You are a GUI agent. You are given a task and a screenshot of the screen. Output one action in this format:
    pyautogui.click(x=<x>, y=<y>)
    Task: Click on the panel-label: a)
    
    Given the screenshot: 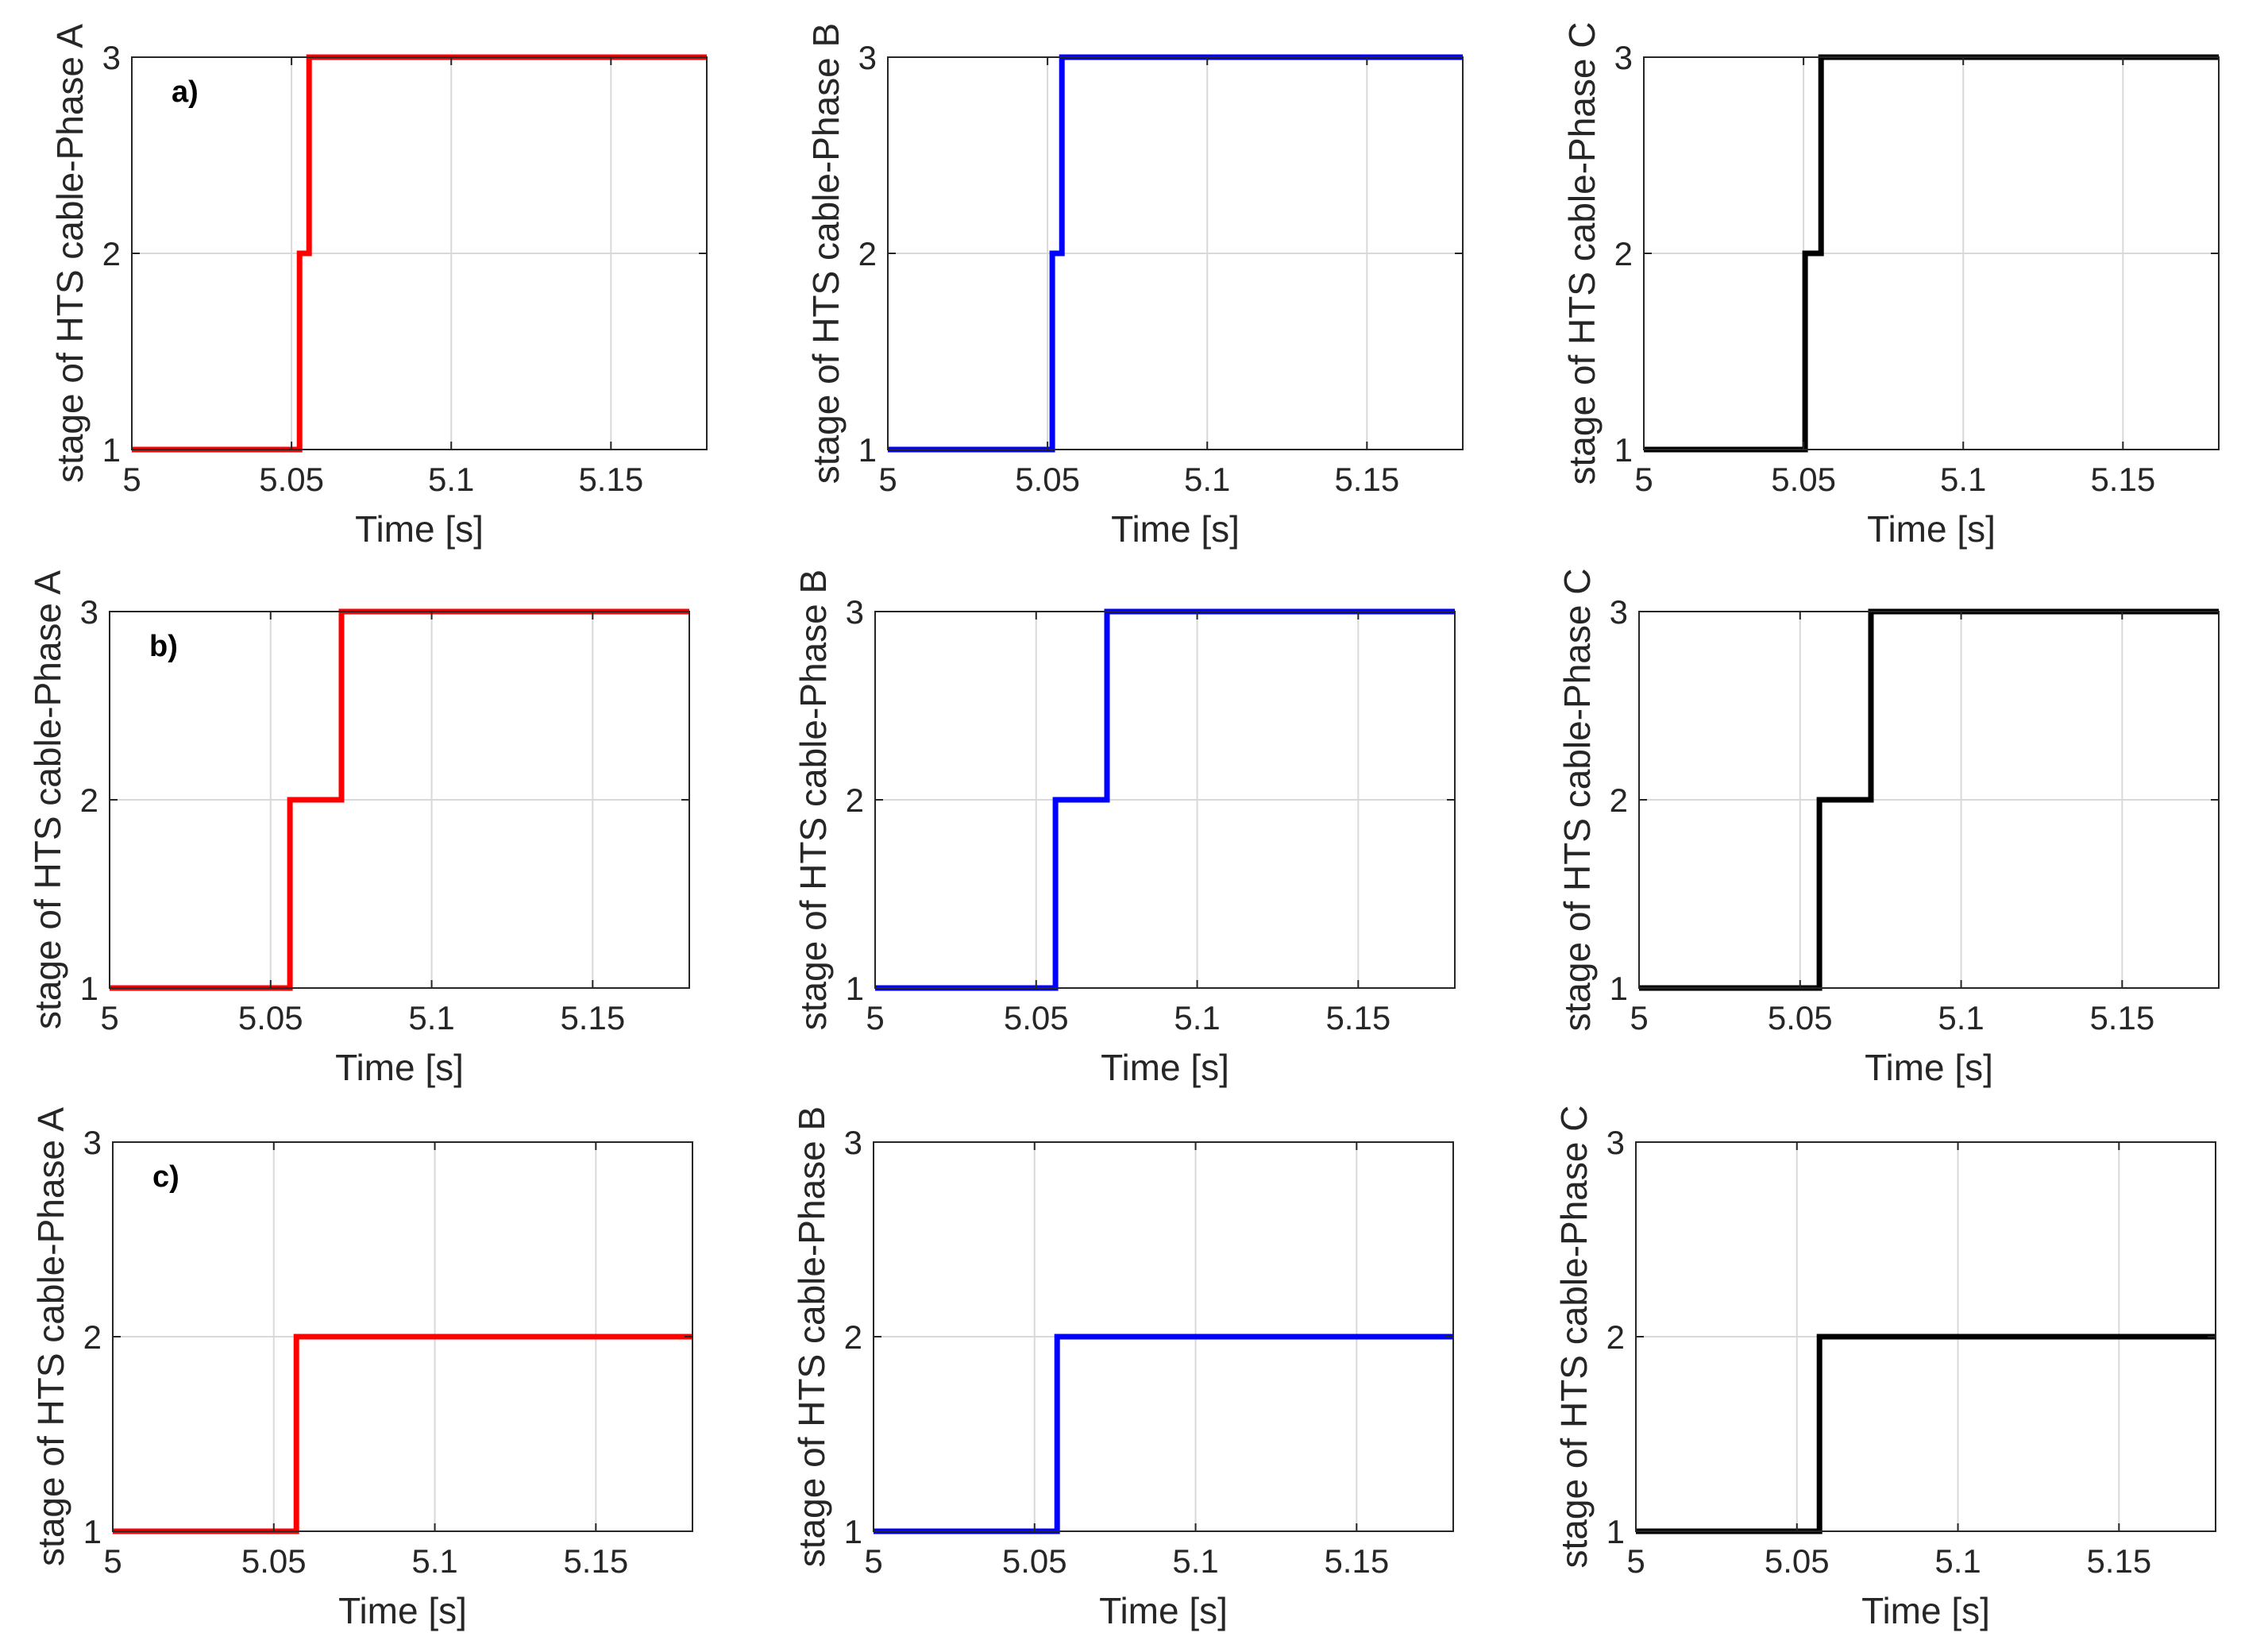 What is the action you would take?
    pyautogui.click(x=185, y=92)
    